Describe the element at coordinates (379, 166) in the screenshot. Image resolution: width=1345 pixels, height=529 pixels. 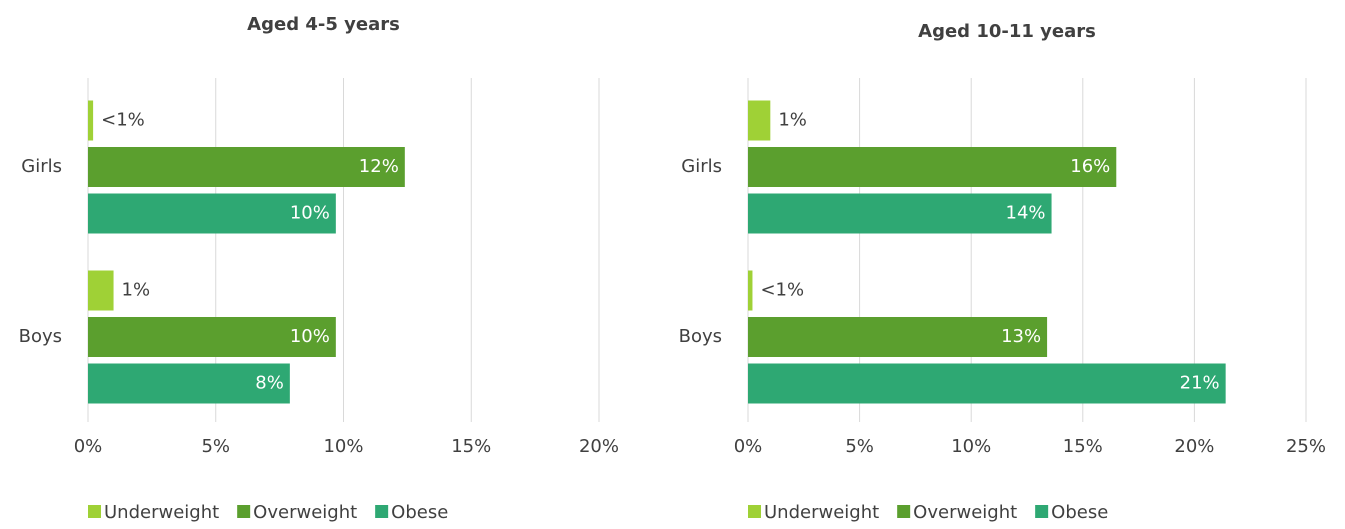
I see `data-label: 12%` at that location.